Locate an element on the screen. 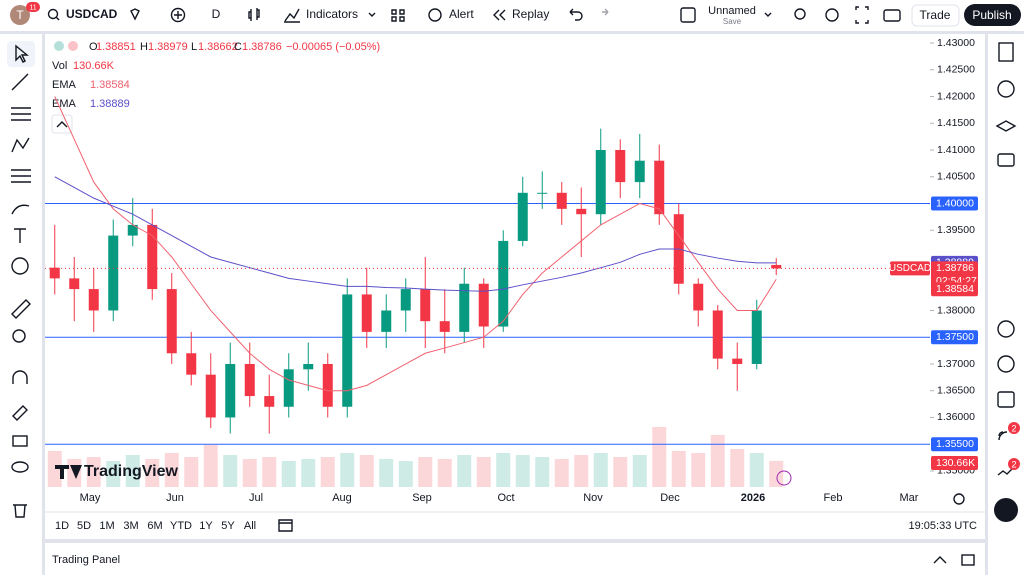  ema-value: 1.38584 is located at coordinates (110, 85).